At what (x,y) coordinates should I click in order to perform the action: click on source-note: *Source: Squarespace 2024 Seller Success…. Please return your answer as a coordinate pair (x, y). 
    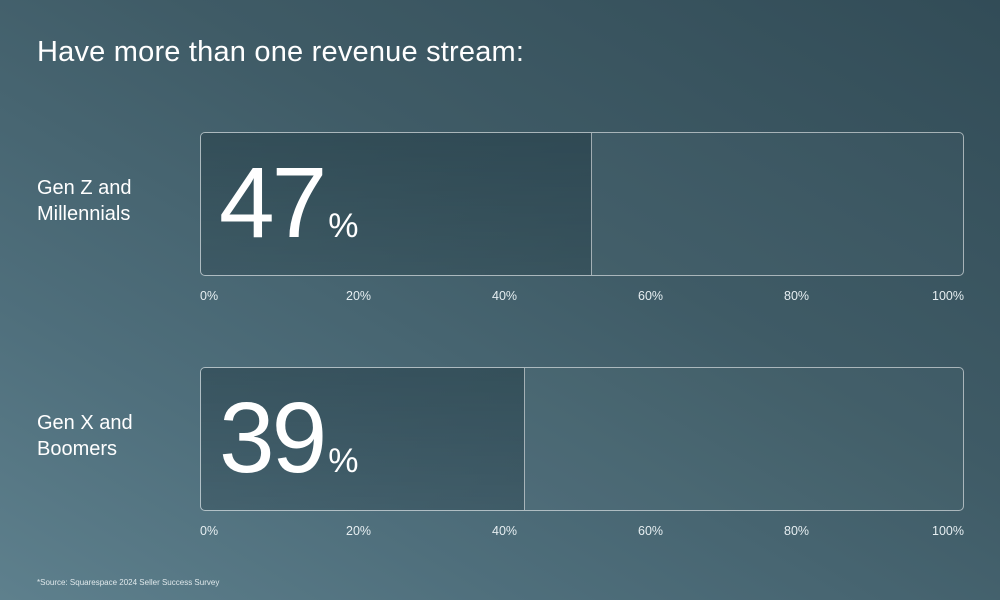
    Looking at the image, I should click on (128, 582).